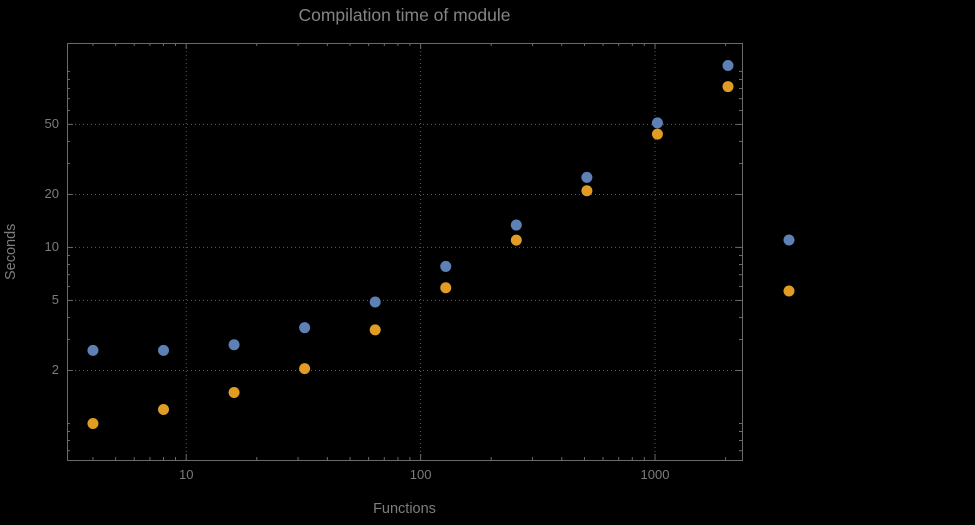 The width and height of the screenshot is (975, 525). I want to click on x-tick-label: 100, so click(420, 474).